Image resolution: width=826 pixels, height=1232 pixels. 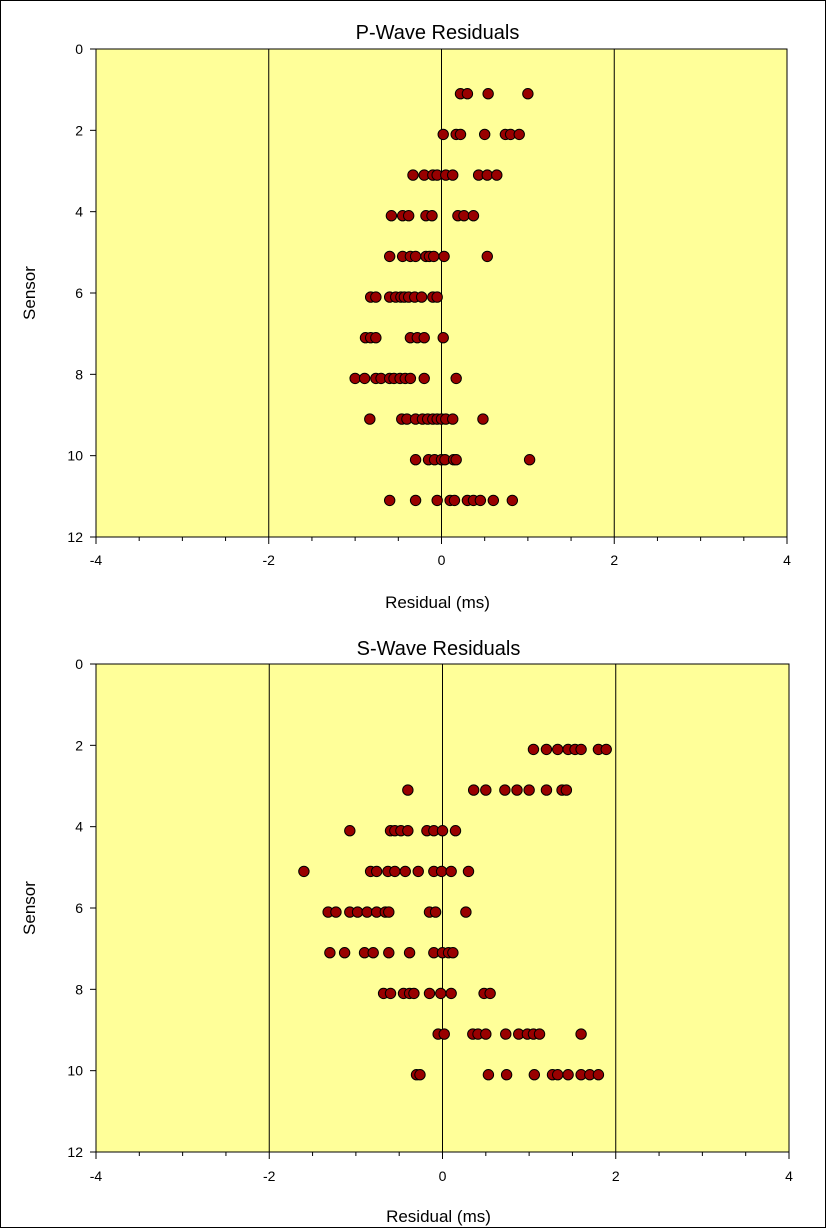 What do you see at coordinates (616, 1176) in the screenshot?
I see `x-tick-label: 2` at bounding box center [616, 1176].